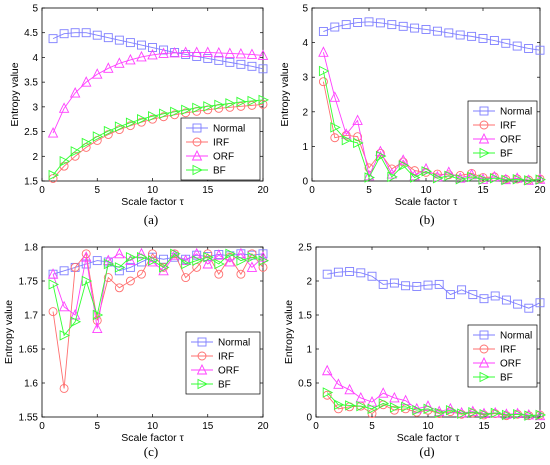 The width and height of the screenshot is (550, 465). What do you see at coordinates (35, 107) in the screenshot?
I see `y-tick-label: 3` at bounding box center [35, 107].